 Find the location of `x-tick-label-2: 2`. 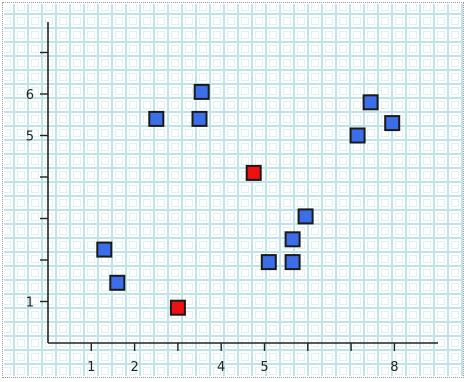

x-tick-label-2: 2 is located at coordinates (134, 367).